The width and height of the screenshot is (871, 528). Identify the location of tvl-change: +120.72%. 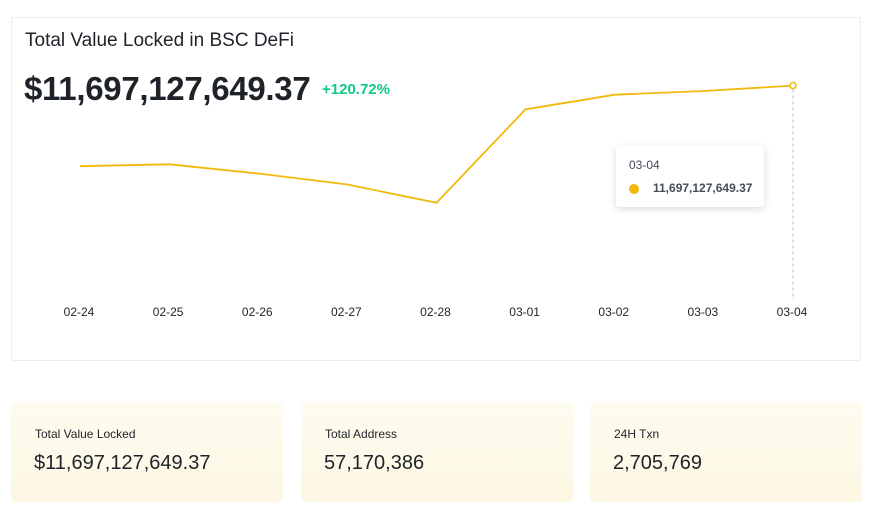
(356, 89).